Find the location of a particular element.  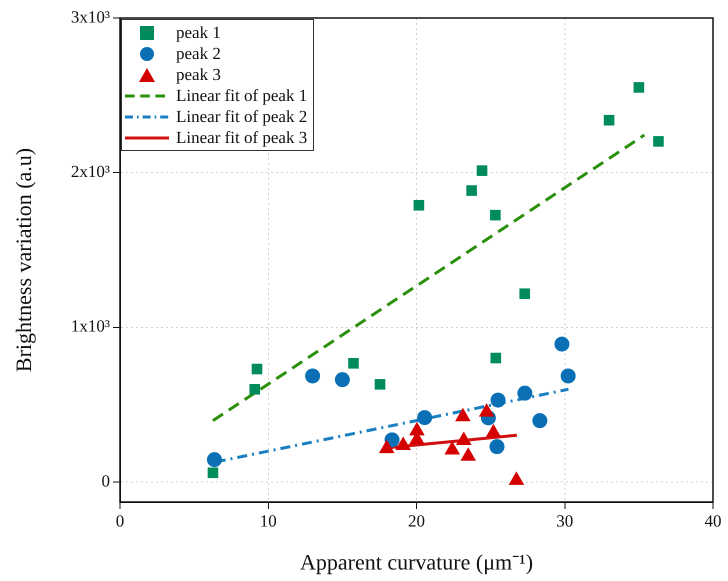

y-tick-label: 0 is located at coordinates (106, 480).